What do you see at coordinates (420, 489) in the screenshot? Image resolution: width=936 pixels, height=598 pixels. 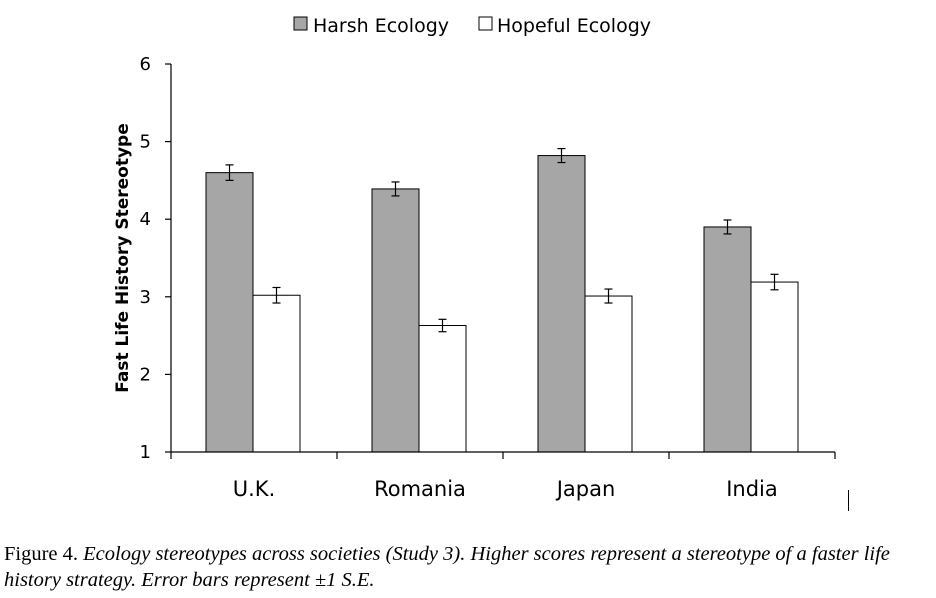 I see `x-category-label-1: Romania` at bounding box center [420, 489].